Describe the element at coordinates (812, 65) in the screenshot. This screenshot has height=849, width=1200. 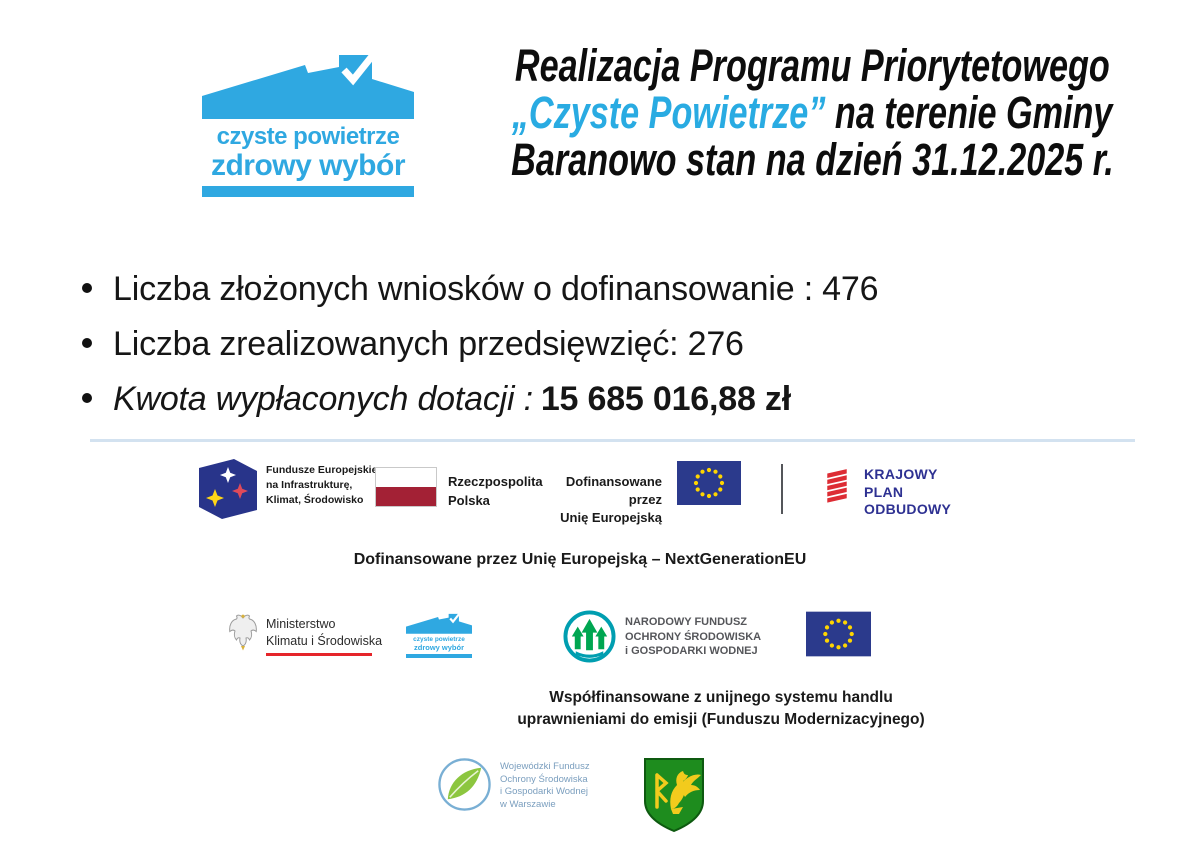
I see `title-line1: Realizacja Programu Priorytetowego` at that location.